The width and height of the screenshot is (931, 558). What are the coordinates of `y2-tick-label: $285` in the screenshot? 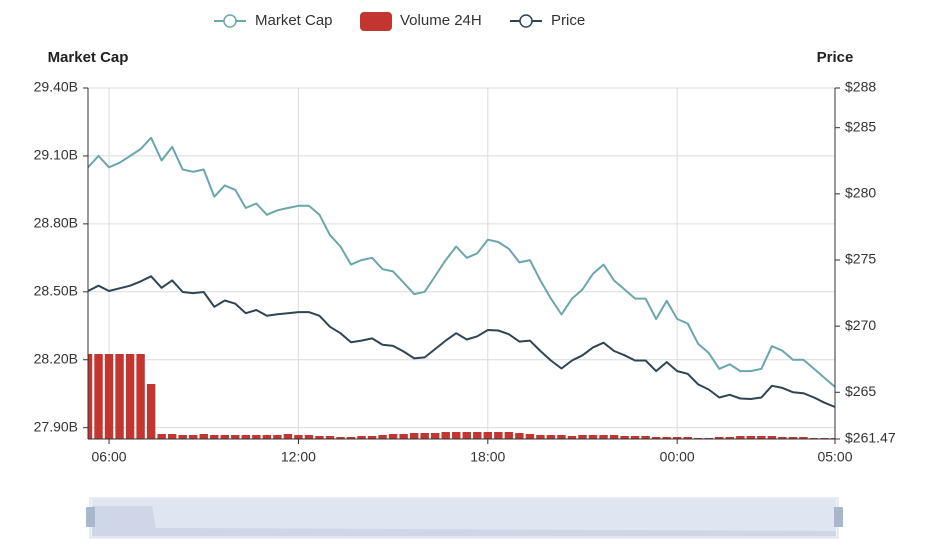 It's located at (860, 126).